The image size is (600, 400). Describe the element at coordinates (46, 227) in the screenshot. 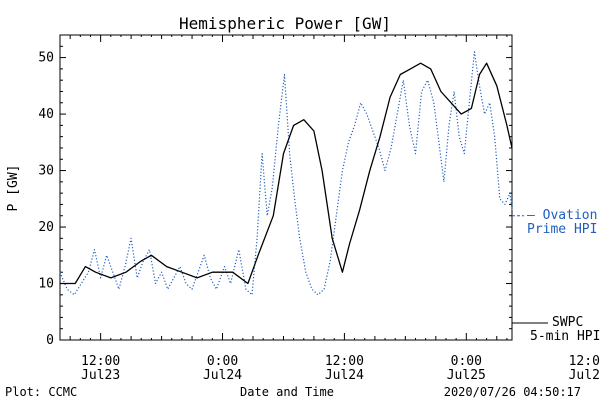

I see `y-tick-label: 20` at that location.